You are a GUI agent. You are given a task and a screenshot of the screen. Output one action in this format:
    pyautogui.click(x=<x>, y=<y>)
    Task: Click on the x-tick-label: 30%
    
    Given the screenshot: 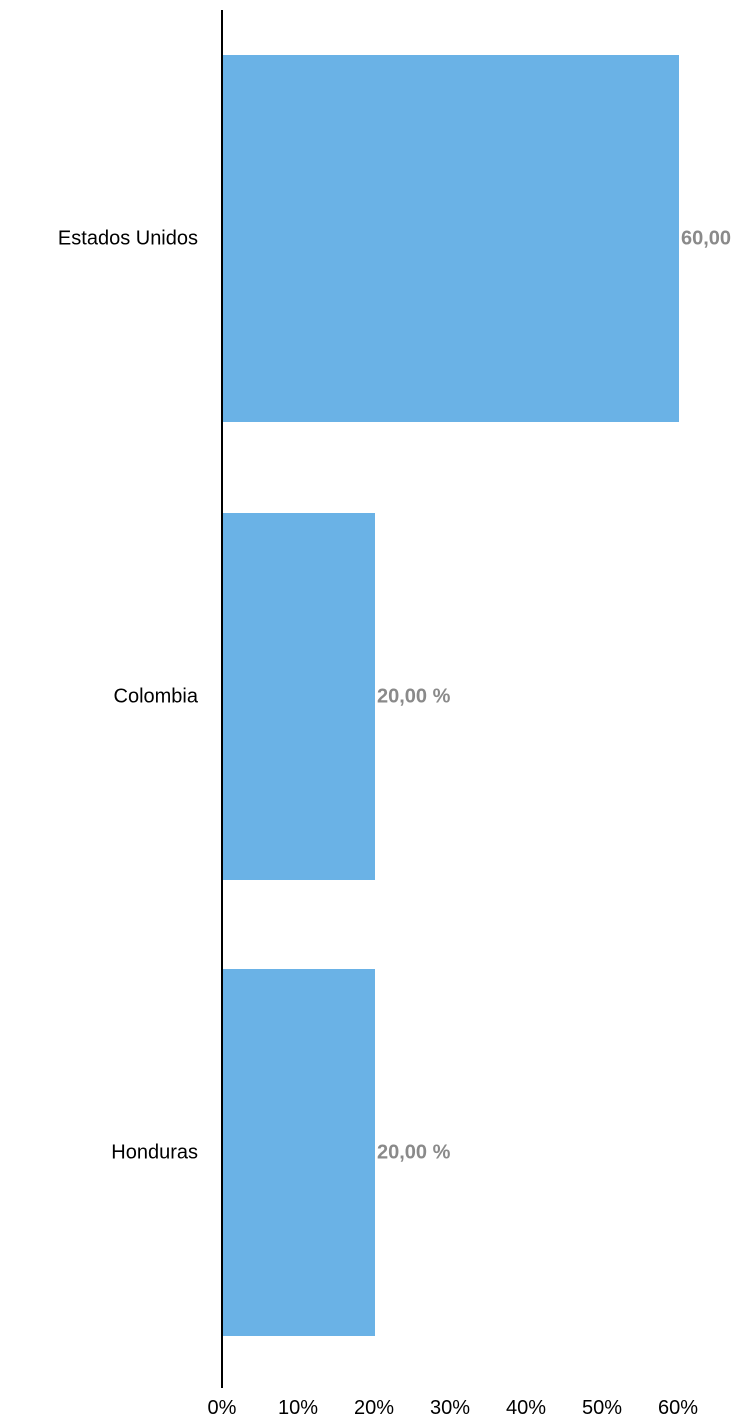 What is the action you would take?
    pyautogui.click(x=450, y=1408)
    